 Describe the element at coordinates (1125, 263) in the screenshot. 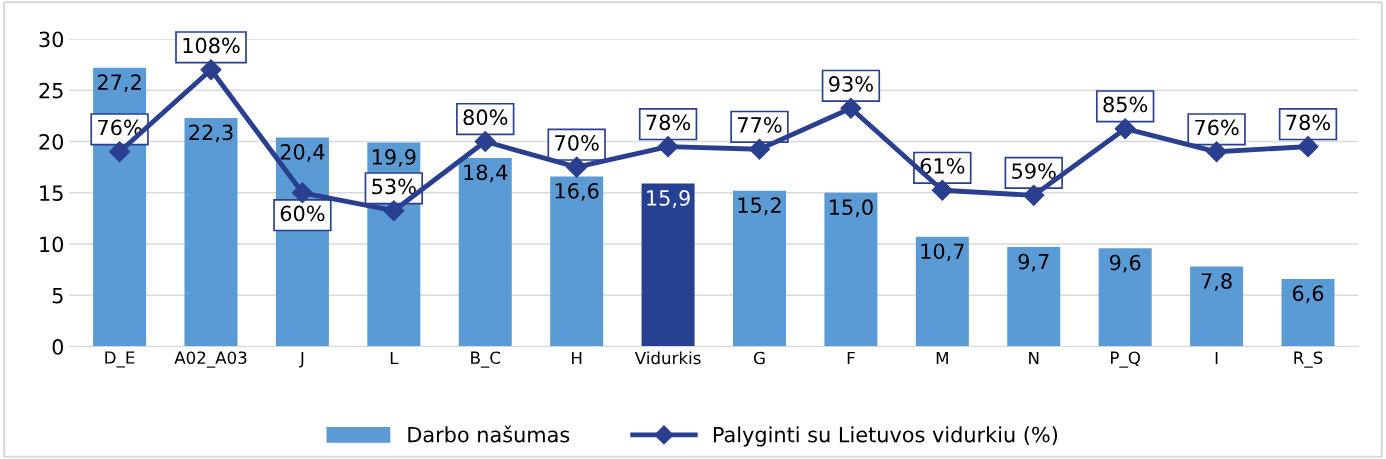

I see `data-label: 9,6` at that location.